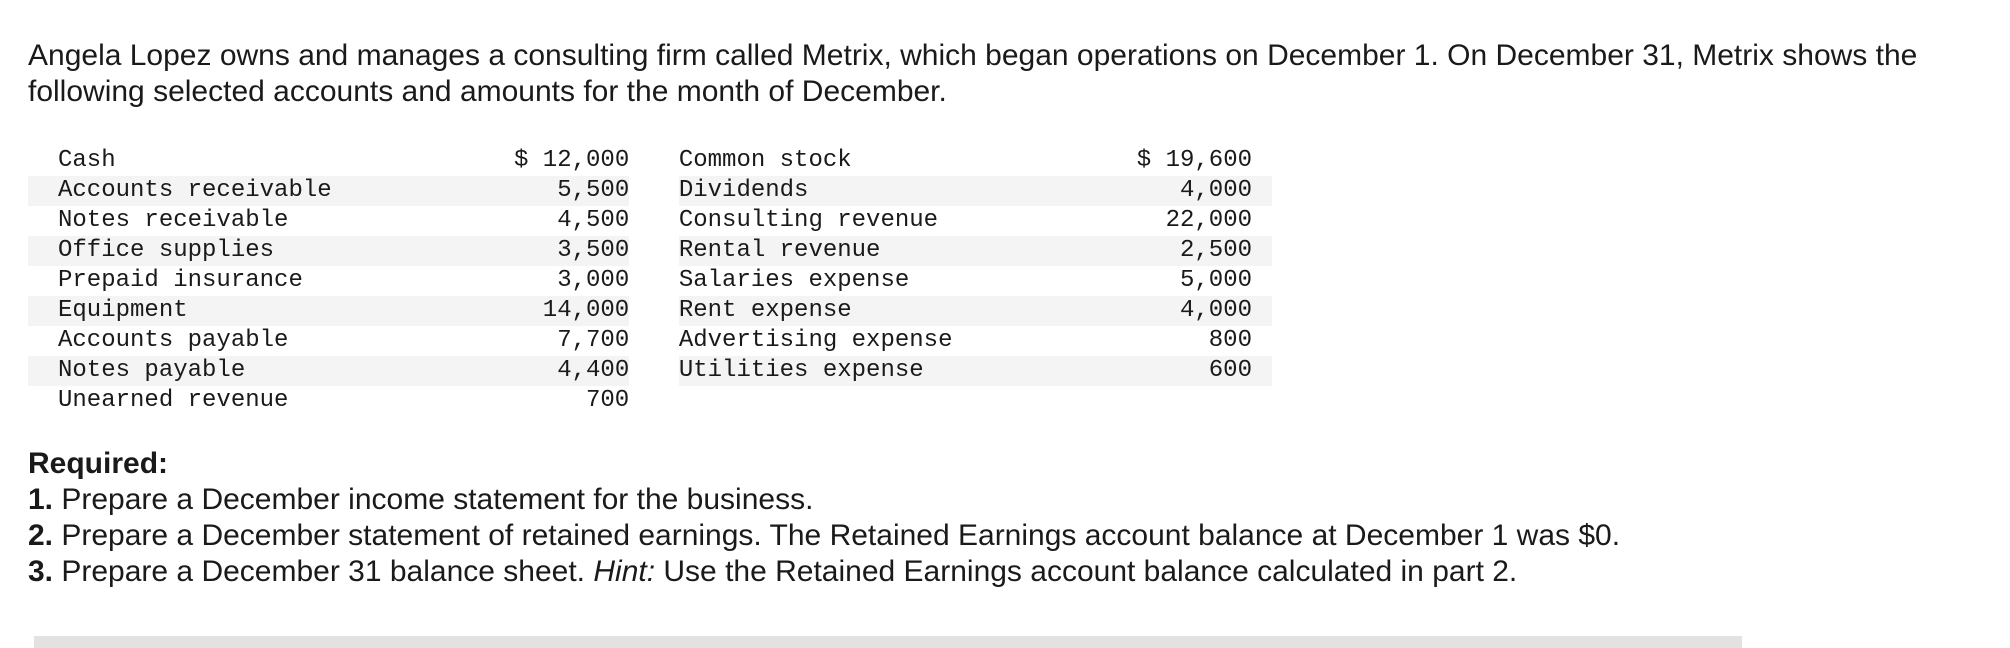 This screenshot has width=2010, height=648. Describe the element at coordinates (650, 311) in the screenshot. I see `table-row: Equipment 14,000 Rent expense 4,000` at that location.